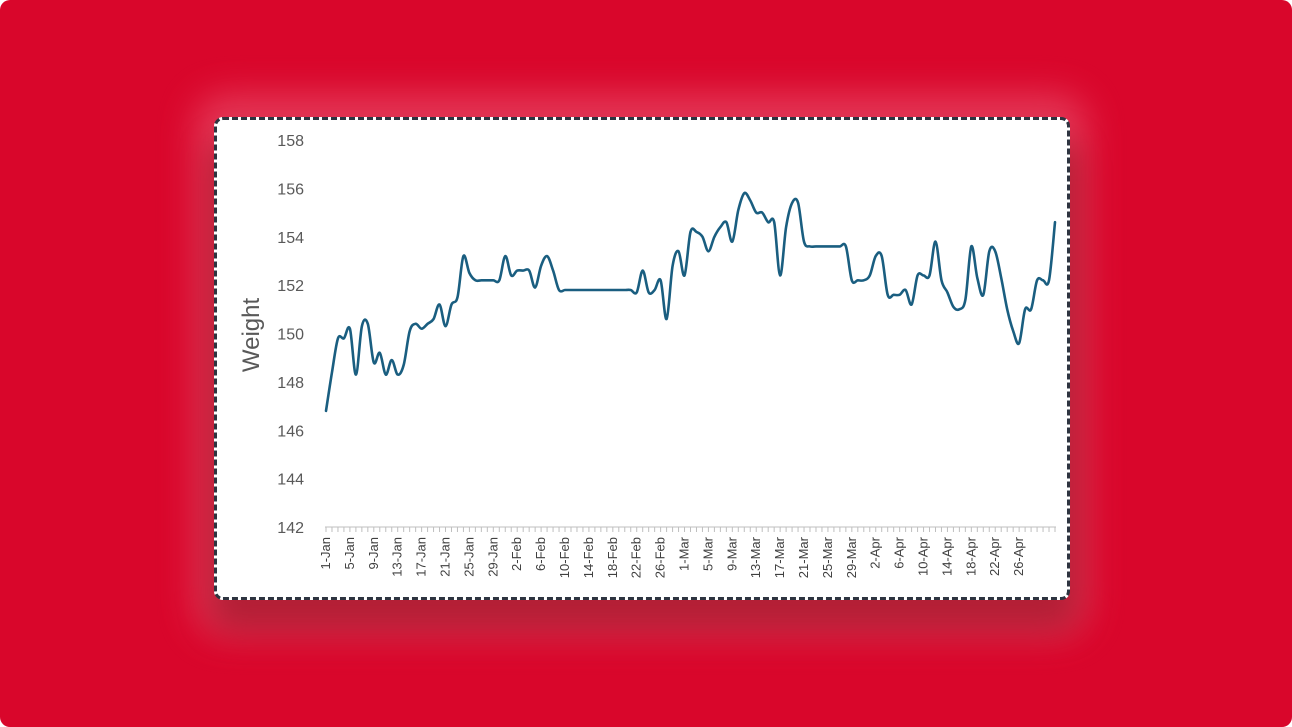  Describe the element at coordinates (803, 557) in the screenshot. I see `x-tick-label: 21-Mar` at that location.